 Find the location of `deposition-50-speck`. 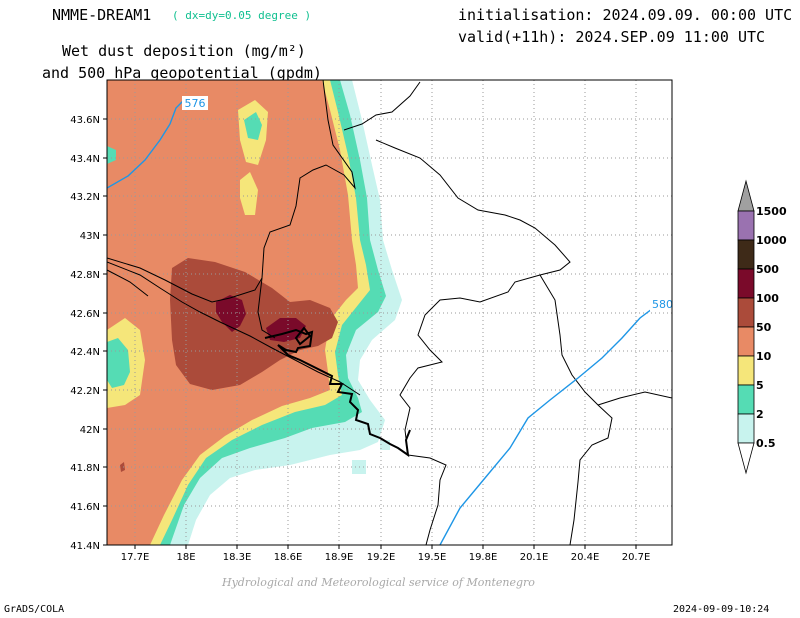

deposition-50-speck is located at coordinates (122, 467).